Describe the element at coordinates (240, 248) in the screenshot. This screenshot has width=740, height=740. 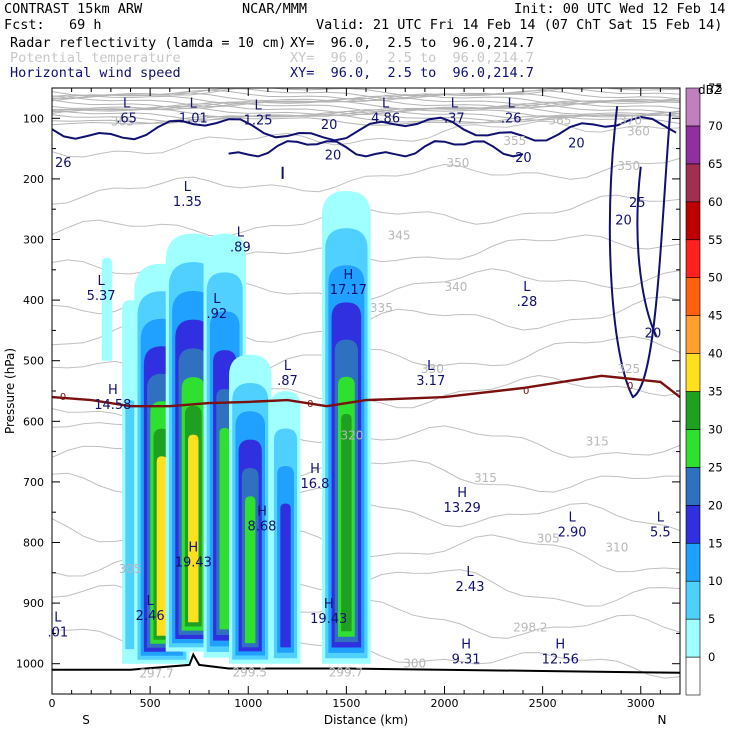
I see `extremum-value: .89` at that location.